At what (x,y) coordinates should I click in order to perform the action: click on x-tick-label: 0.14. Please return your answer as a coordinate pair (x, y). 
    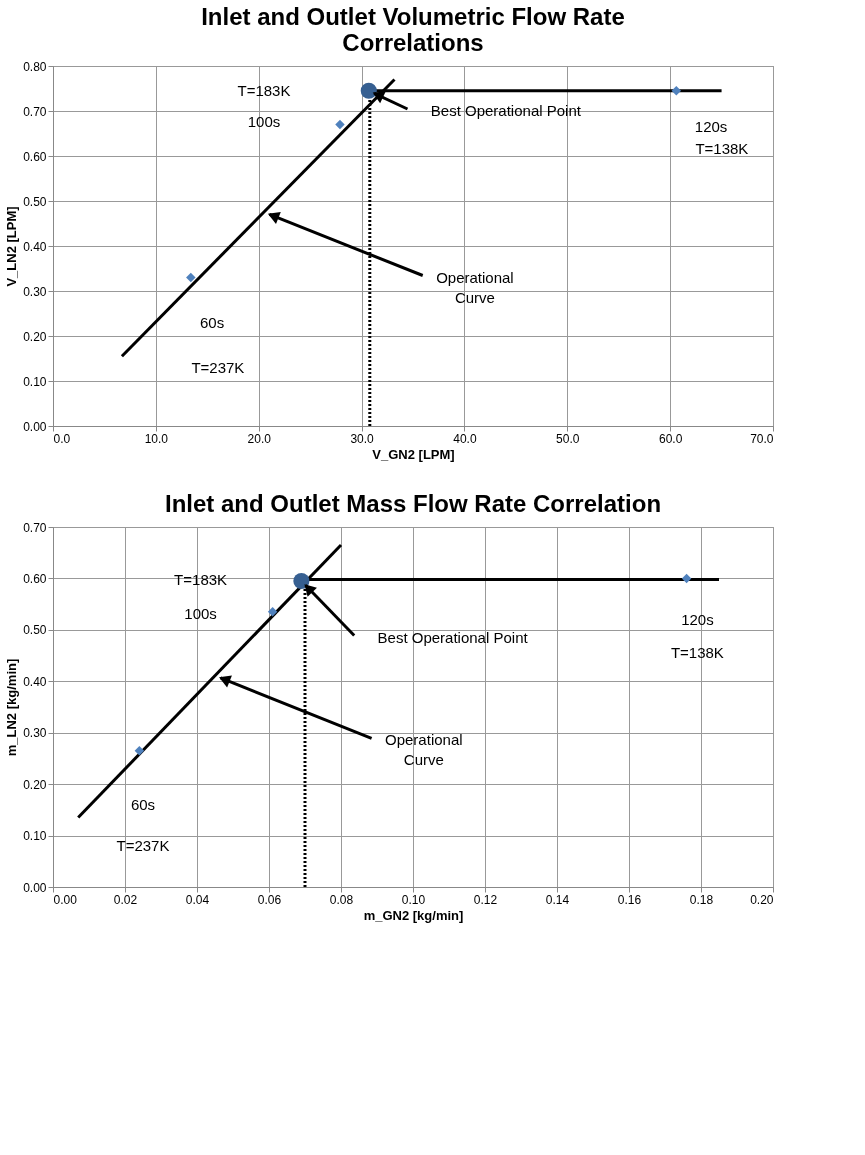
    Looking at the image, I should click on (557, 899).